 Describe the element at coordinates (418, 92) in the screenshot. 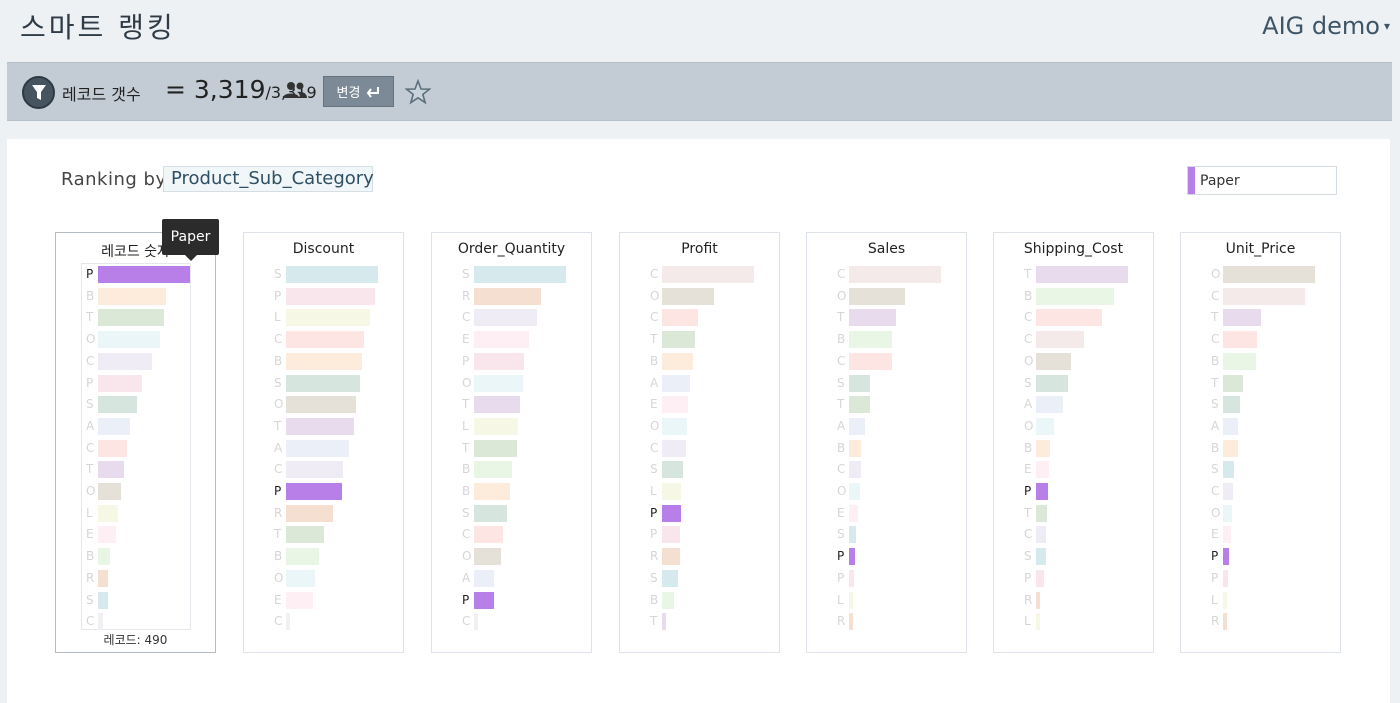

I see `star-outline-icon` at that location.